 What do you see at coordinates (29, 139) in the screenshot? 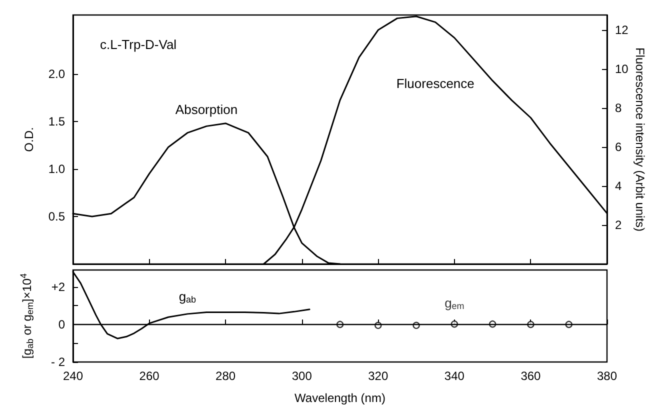
I see `y-axis-title: O.D.` at bounding box center [29, 139].